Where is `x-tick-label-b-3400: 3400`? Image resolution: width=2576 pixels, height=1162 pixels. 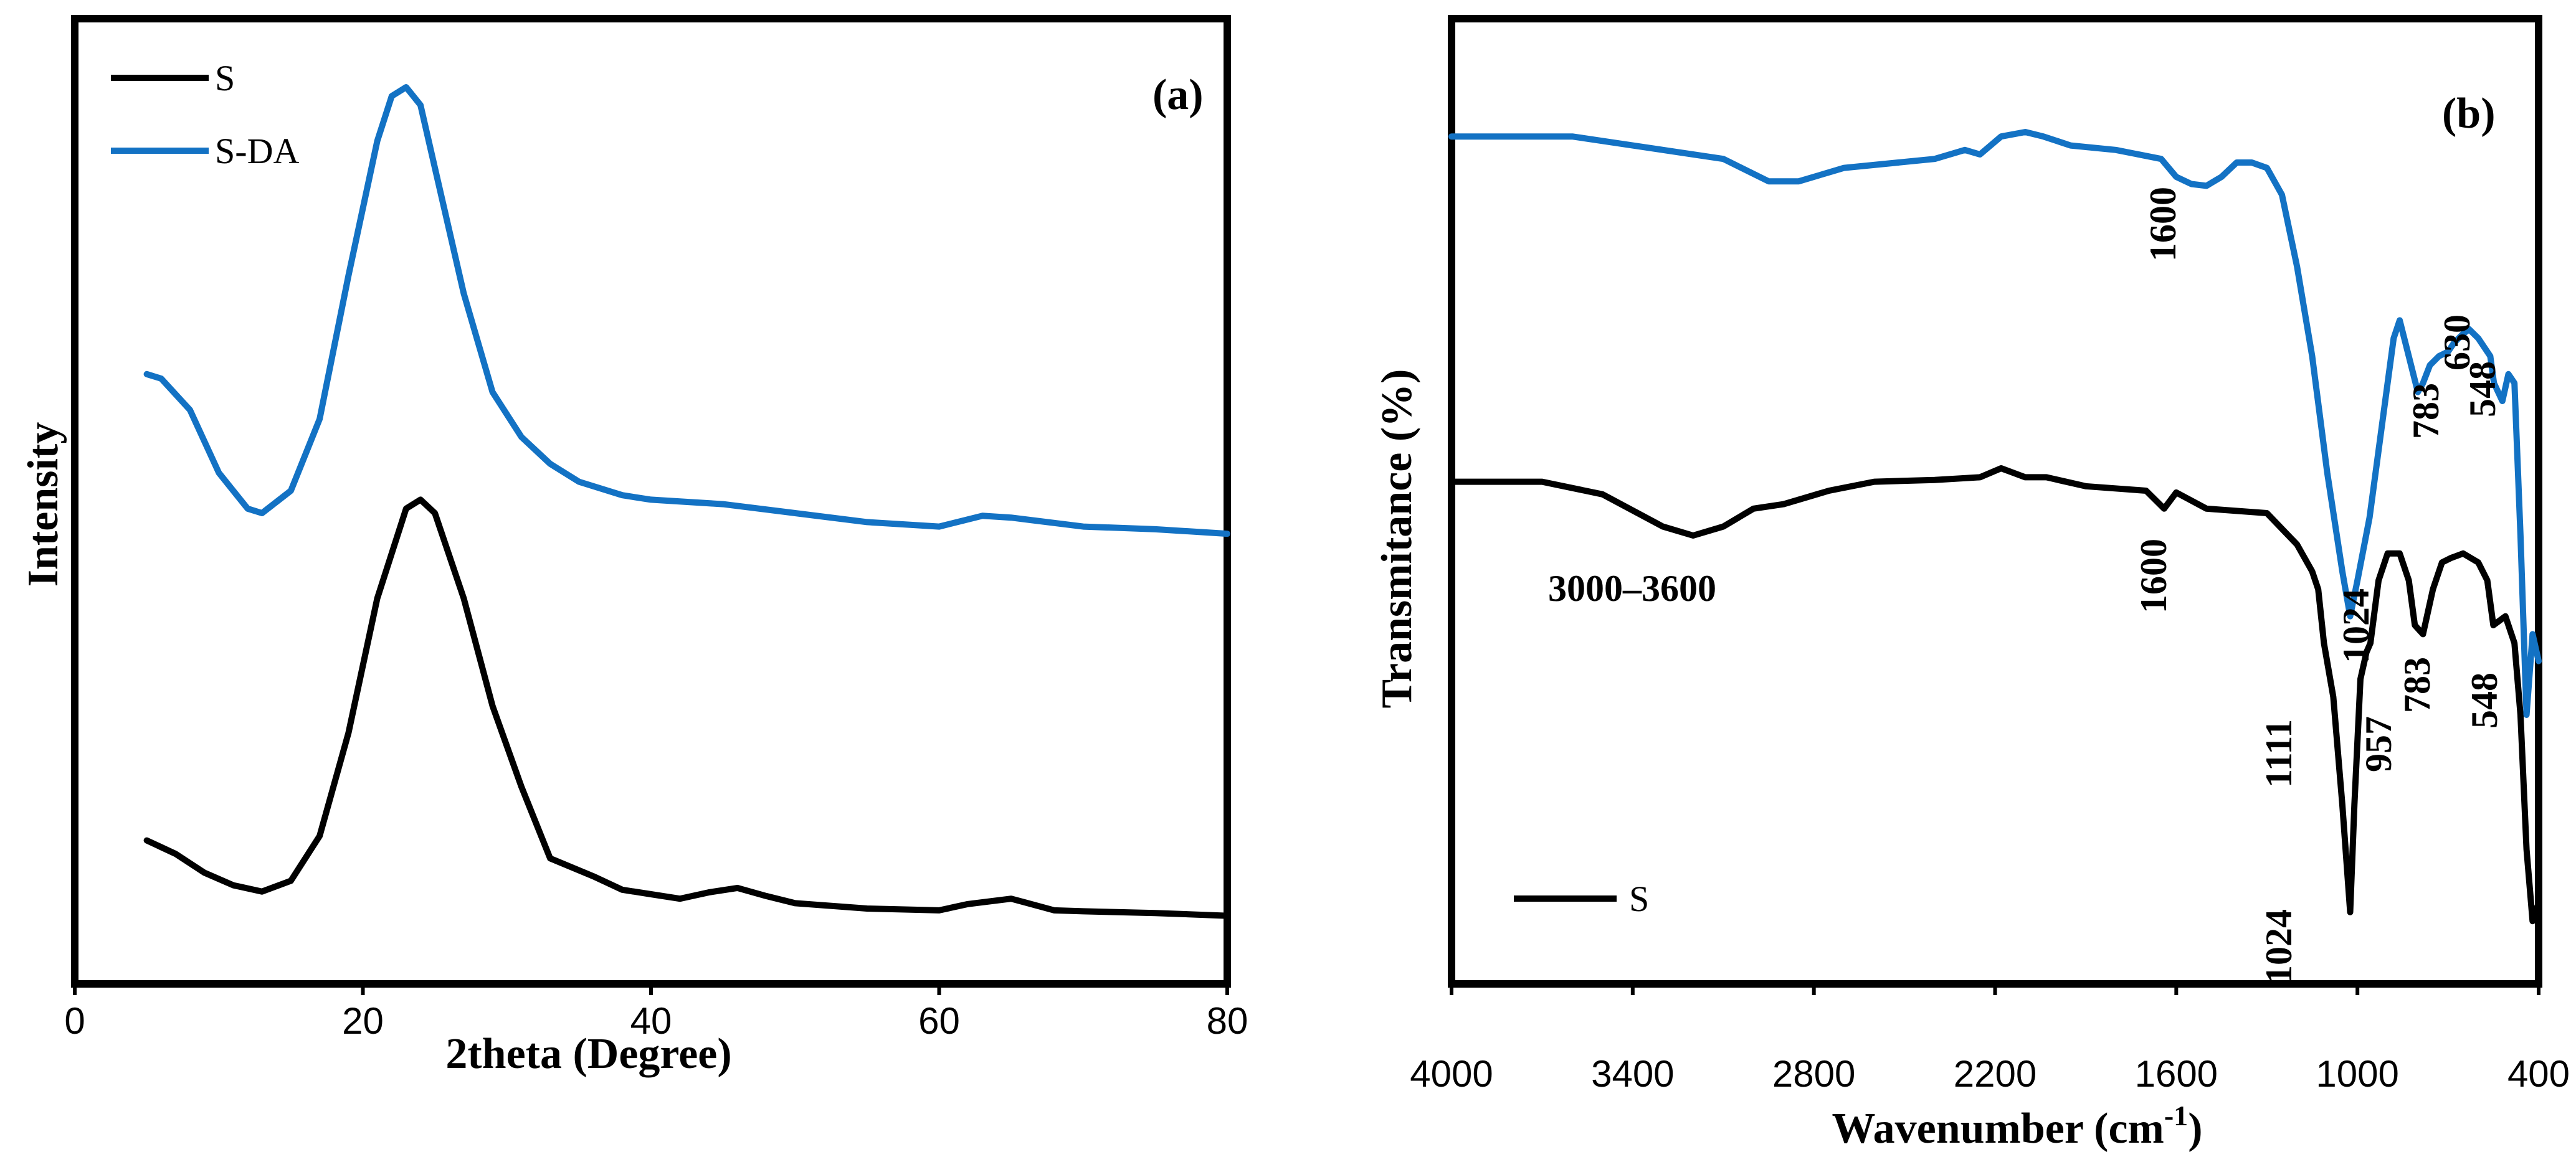 x-tick-label-b-3400: 3400 is located at coordinates (1632, 1074).